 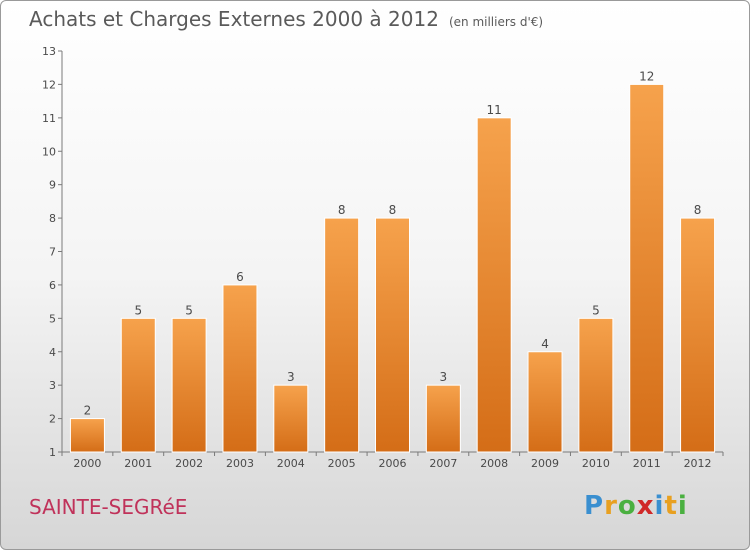 I want to click on x-tick-label: 2011, so click(x=647, y=463).